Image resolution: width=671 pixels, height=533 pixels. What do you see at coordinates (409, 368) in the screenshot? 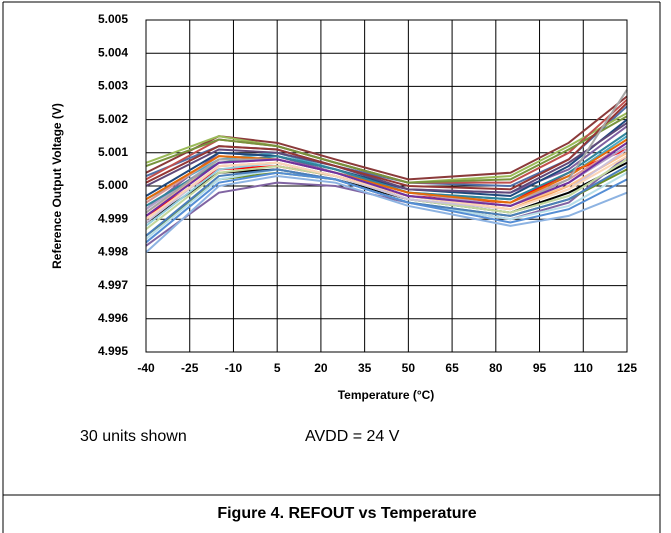
I see `x-tick-label: 50` at bounding box center [409, 368].